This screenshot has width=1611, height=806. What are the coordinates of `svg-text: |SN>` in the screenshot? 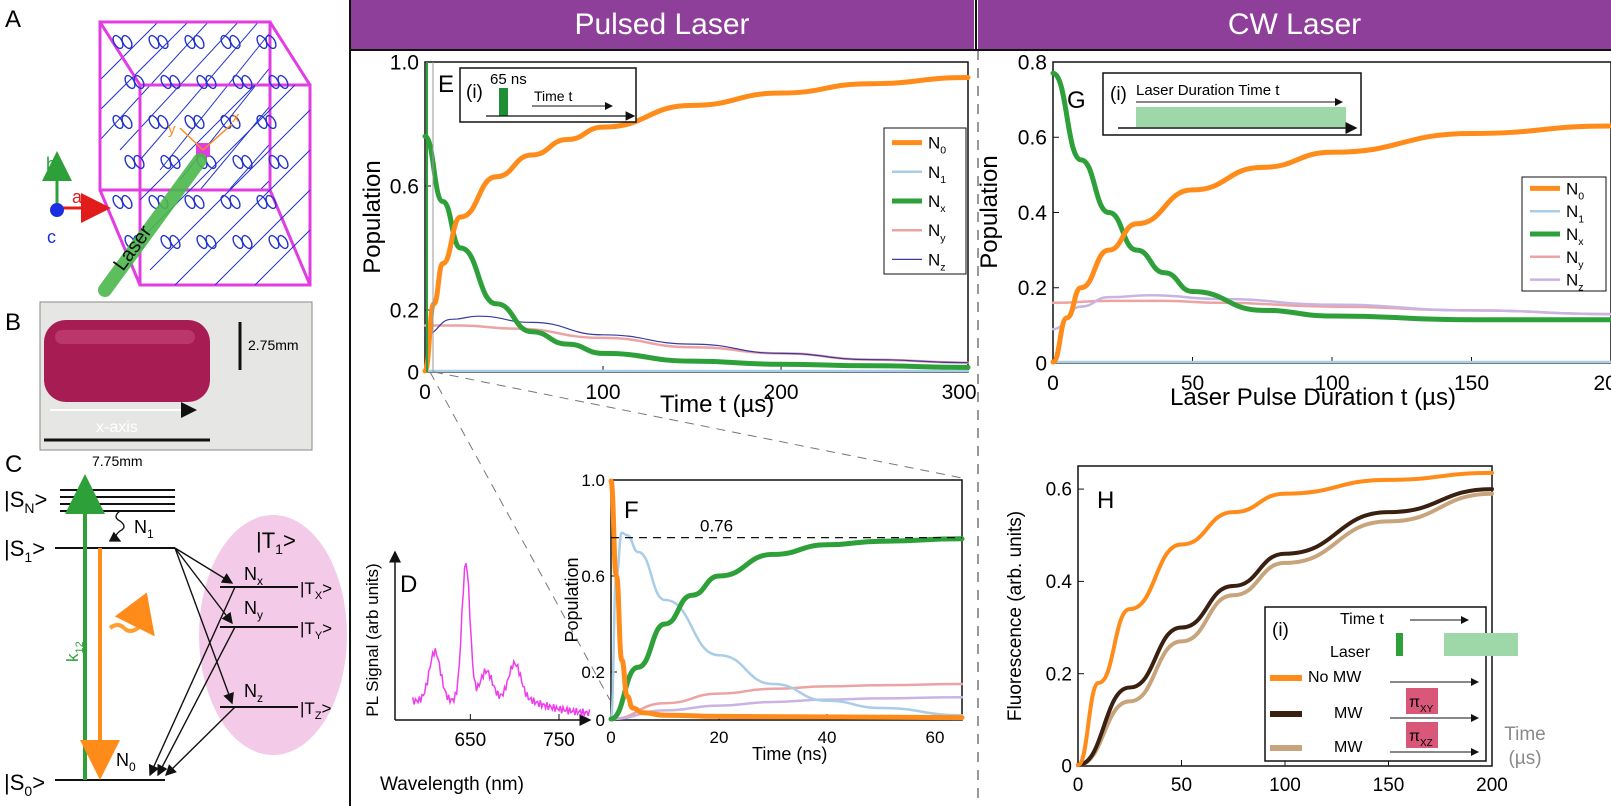 It's located at (25, 501).